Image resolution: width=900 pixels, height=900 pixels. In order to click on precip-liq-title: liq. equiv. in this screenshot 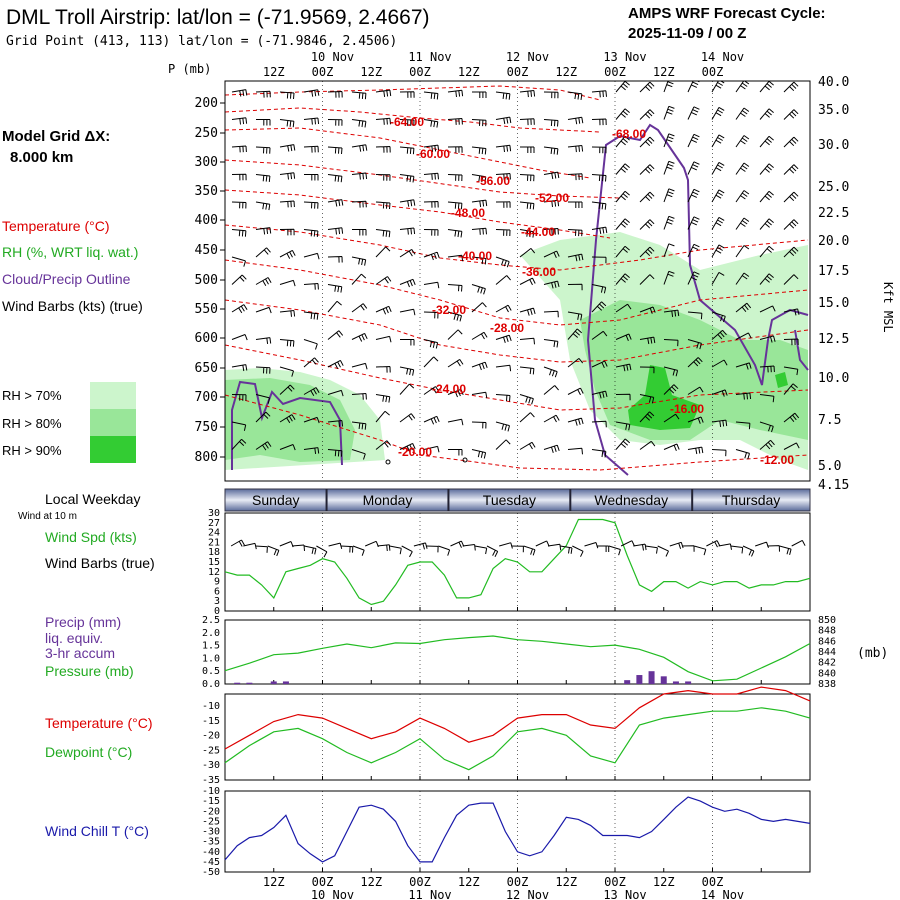, I will do `click(74, 638)`.